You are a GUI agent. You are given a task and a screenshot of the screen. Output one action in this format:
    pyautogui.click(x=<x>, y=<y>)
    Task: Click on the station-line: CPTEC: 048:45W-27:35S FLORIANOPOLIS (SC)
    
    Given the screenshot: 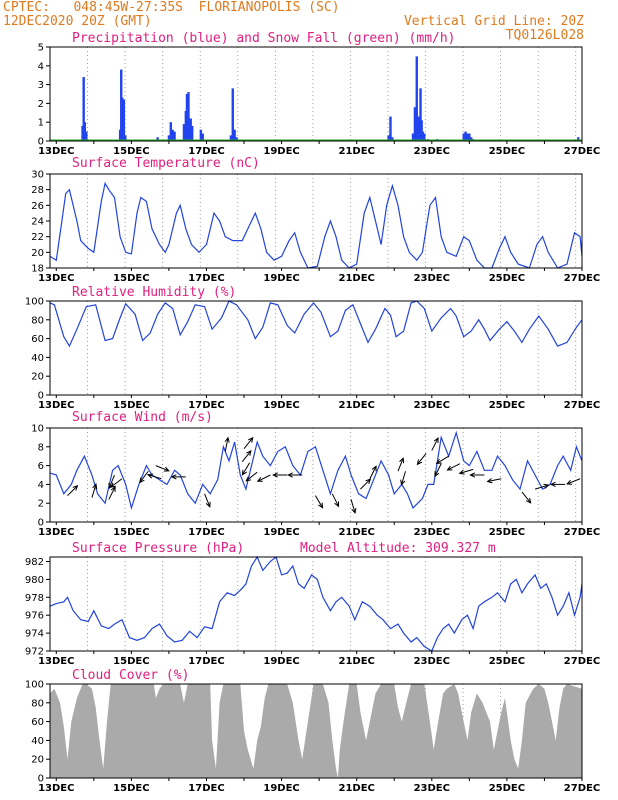 What is the action you would take?
    pyautogui.click(x=171, y=7)
    